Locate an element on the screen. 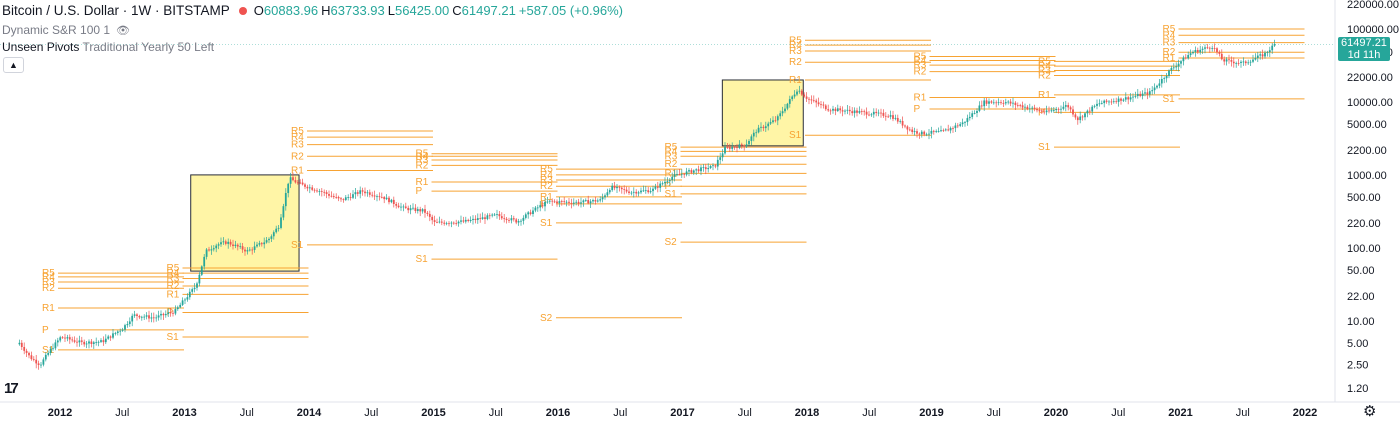  x-tick-label: Jul is located at coordinates (1243, 413).